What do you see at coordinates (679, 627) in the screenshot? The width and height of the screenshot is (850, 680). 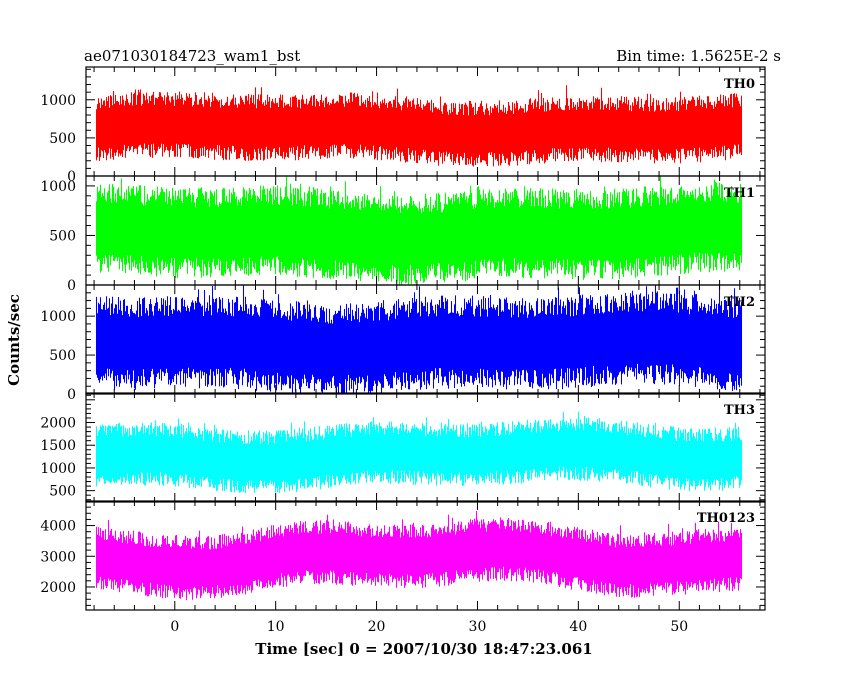 I see `x-tick-label: 50` at bounding box center [679, 627].